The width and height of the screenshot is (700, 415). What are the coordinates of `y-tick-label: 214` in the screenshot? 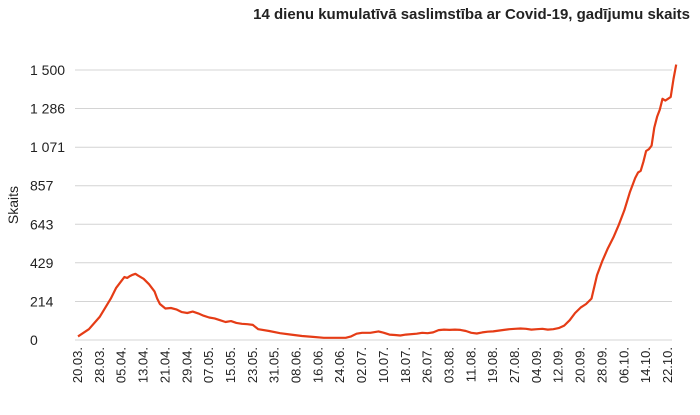 It's located at (42, 301).